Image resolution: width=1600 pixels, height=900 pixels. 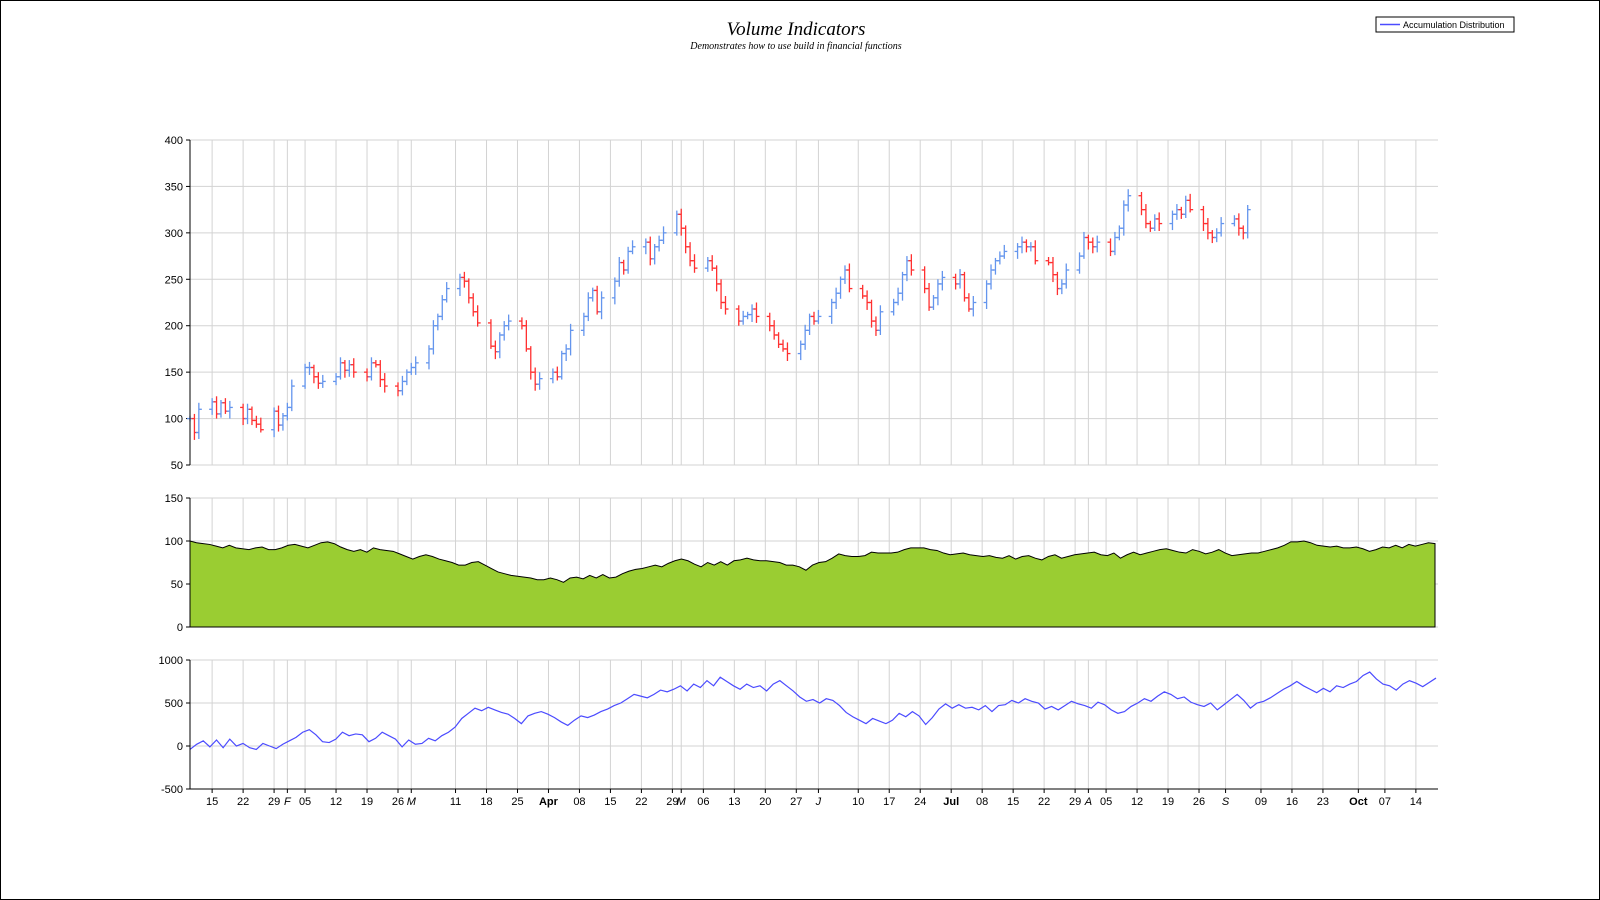 I want to click on acc-ytick-label: -500, so click(x=172, y=790).